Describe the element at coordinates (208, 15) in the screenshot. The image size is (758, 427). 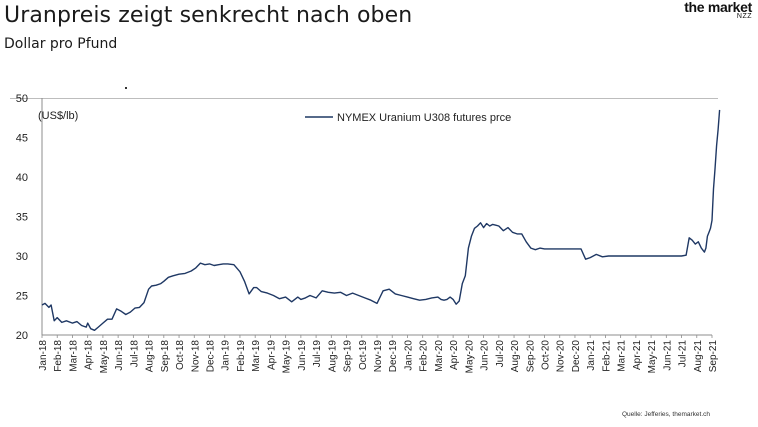
I see `chart-title: Uranpreis zeigt senkrecht nach oben` at that location.